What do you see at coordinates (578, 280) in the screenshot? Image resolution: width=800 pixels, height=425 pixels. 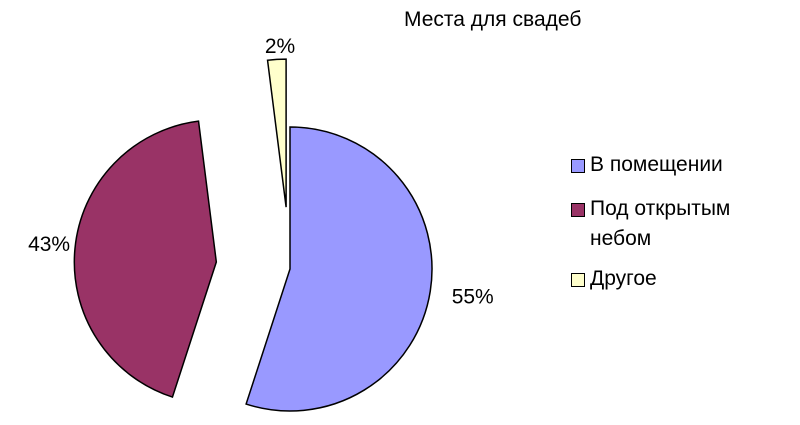 I see `legend-swatch-other` at bounding box center [578, 280].